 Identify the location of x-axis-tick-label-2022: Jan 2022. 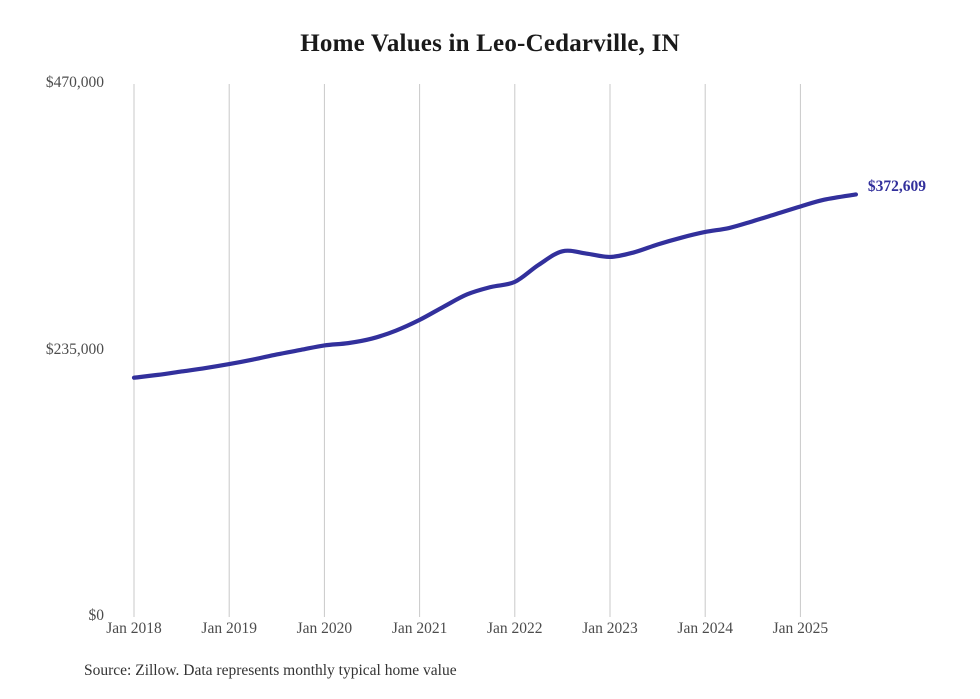
(515, 628).